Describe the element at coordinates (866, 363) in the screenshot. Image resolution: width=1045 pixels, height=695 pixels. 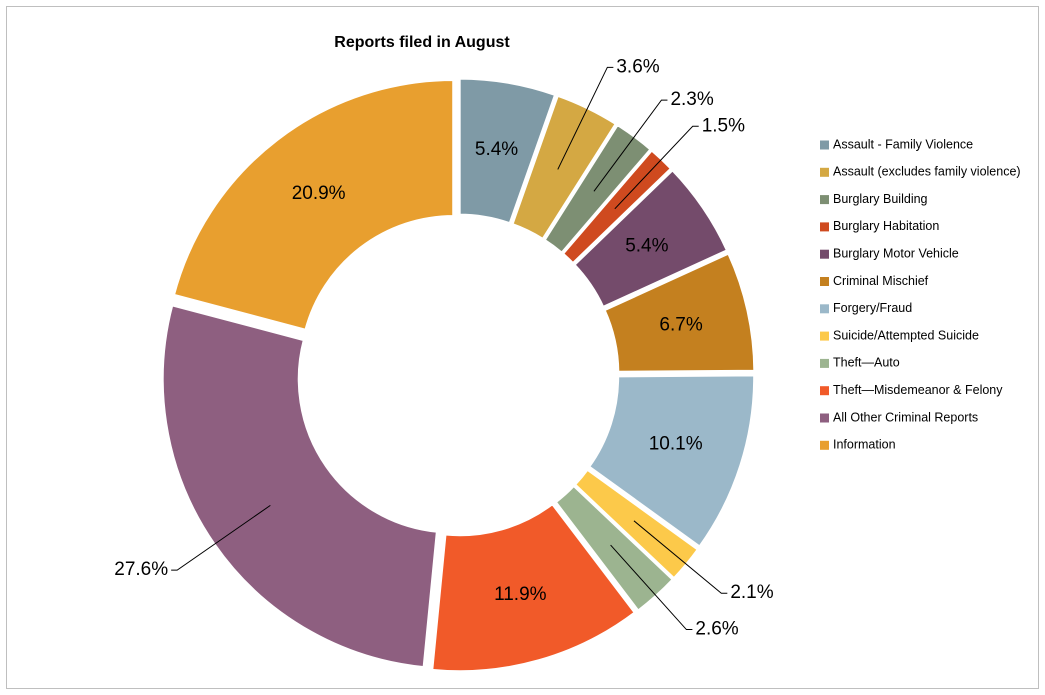
I see `legend-label: Theft—Auto` at that location.